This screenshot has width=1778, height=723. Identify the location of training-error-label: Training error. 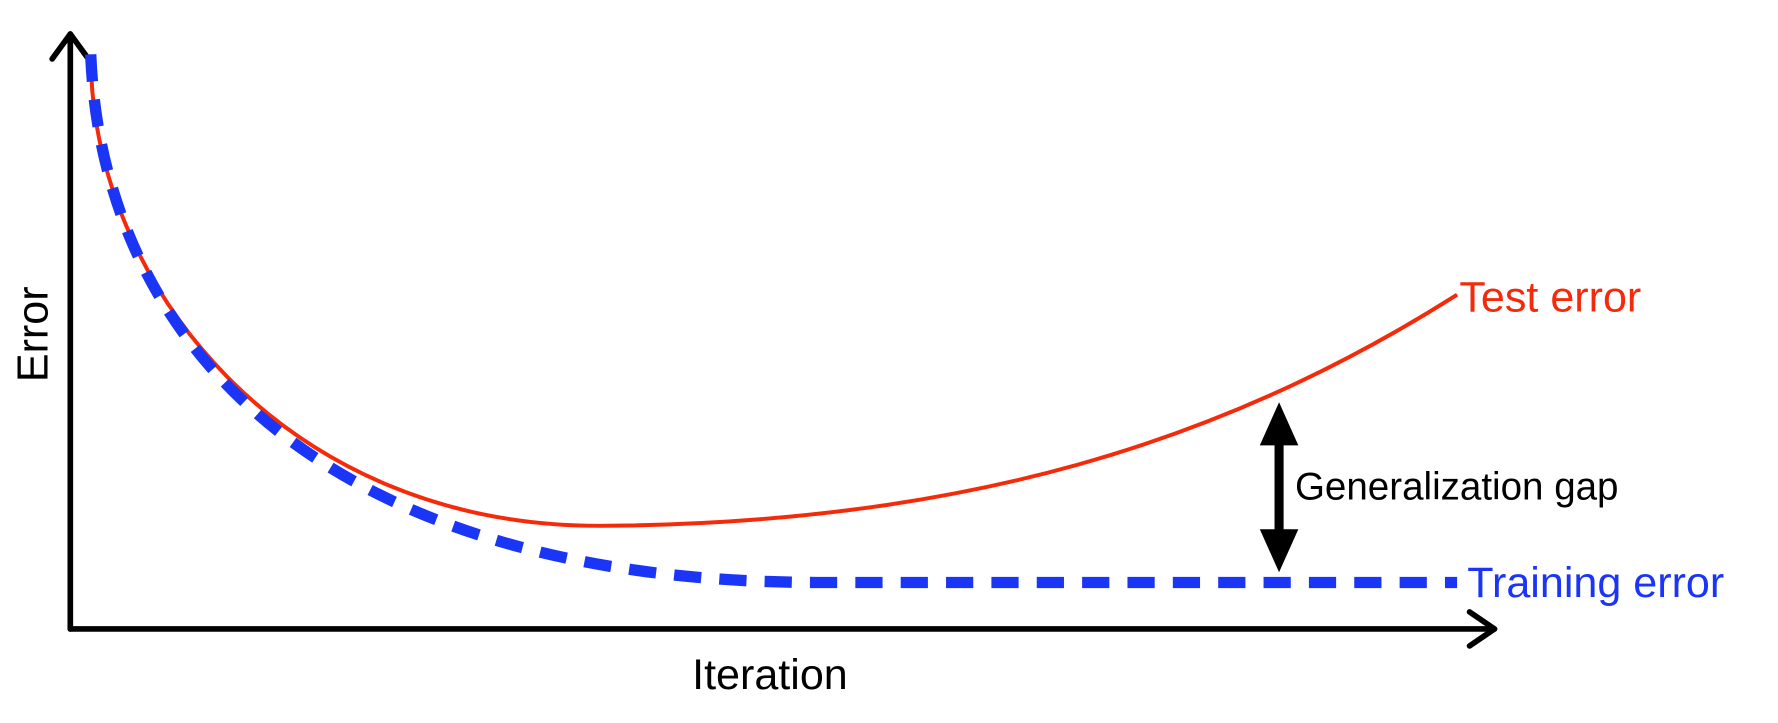
(1595, 583).